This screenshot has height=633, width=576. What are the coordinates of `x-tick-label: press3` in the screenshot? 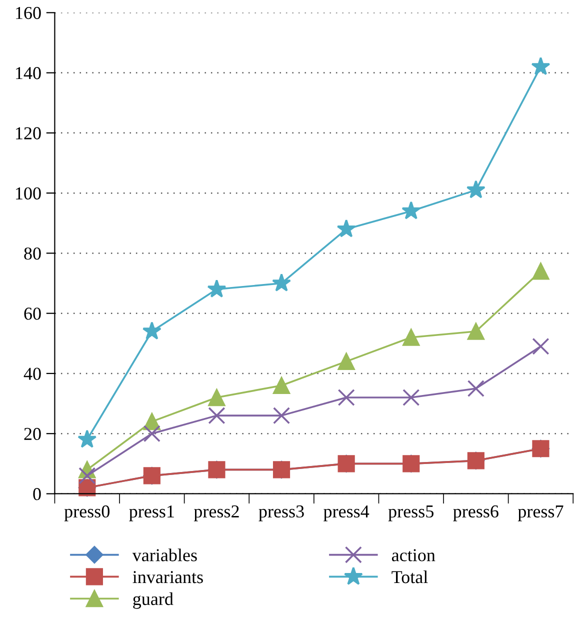 It's located at (281, 513).